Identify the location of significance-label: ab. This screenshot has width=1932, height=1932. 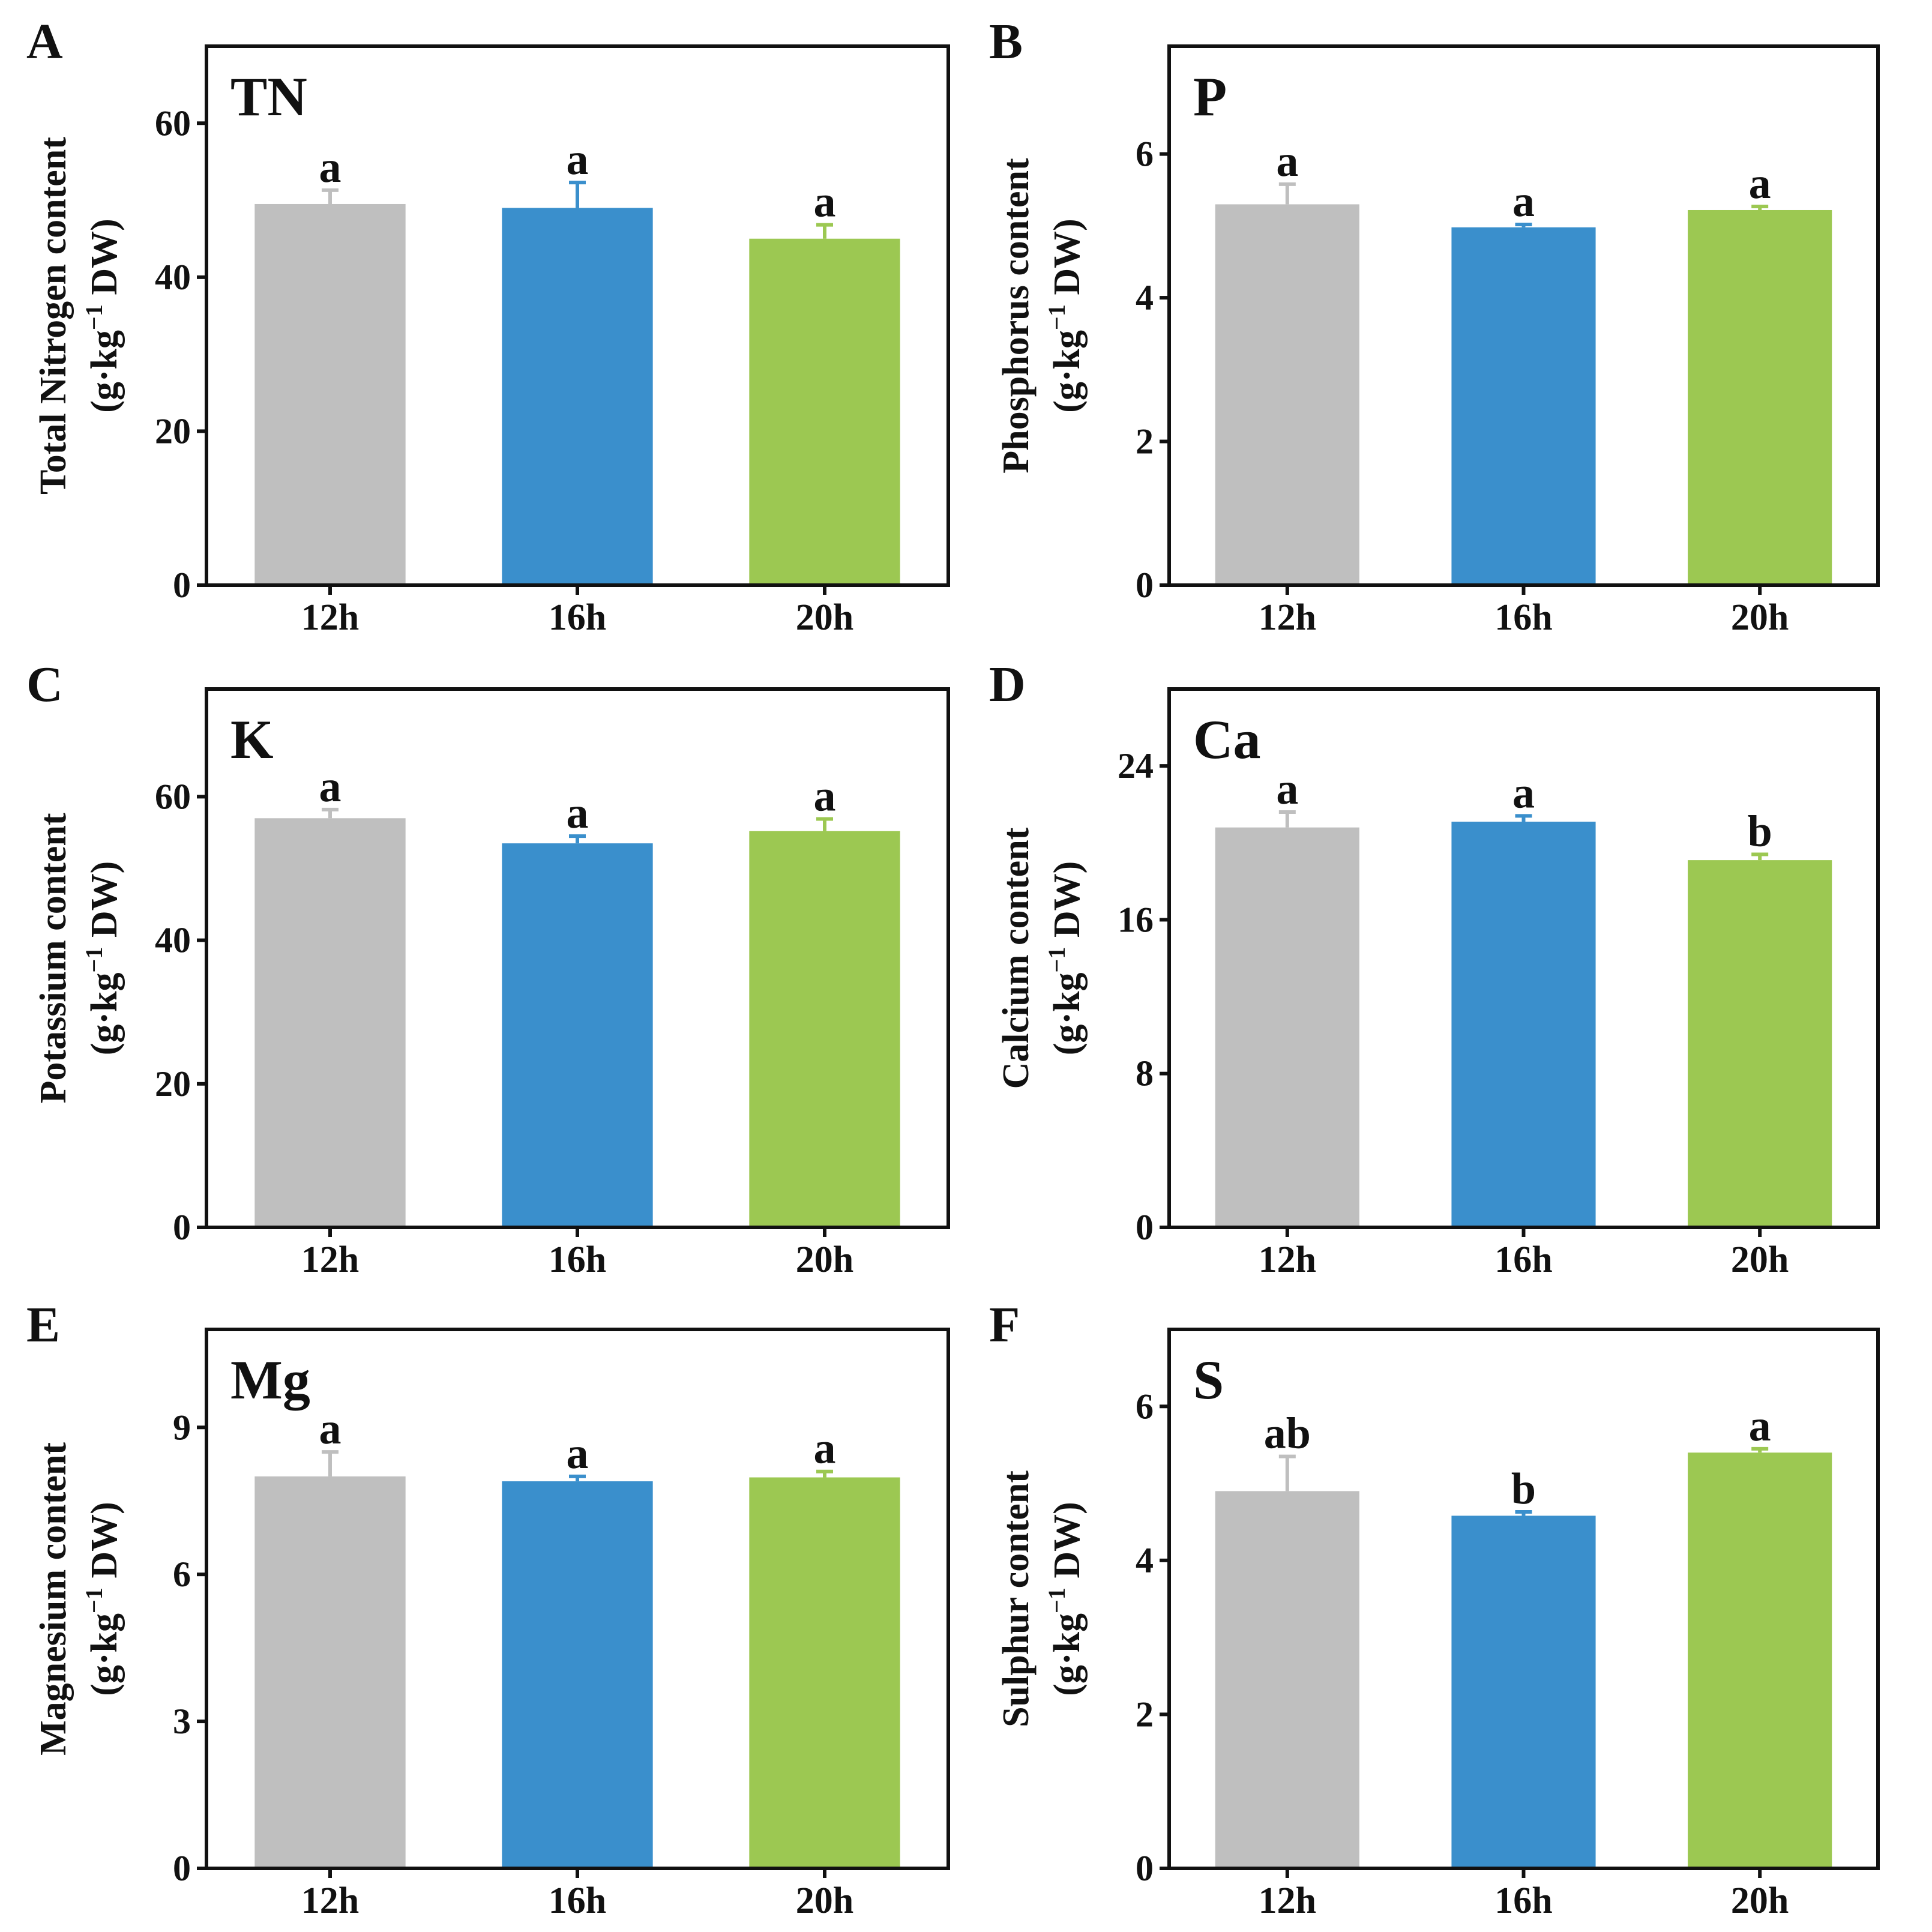
(1287, 1433).